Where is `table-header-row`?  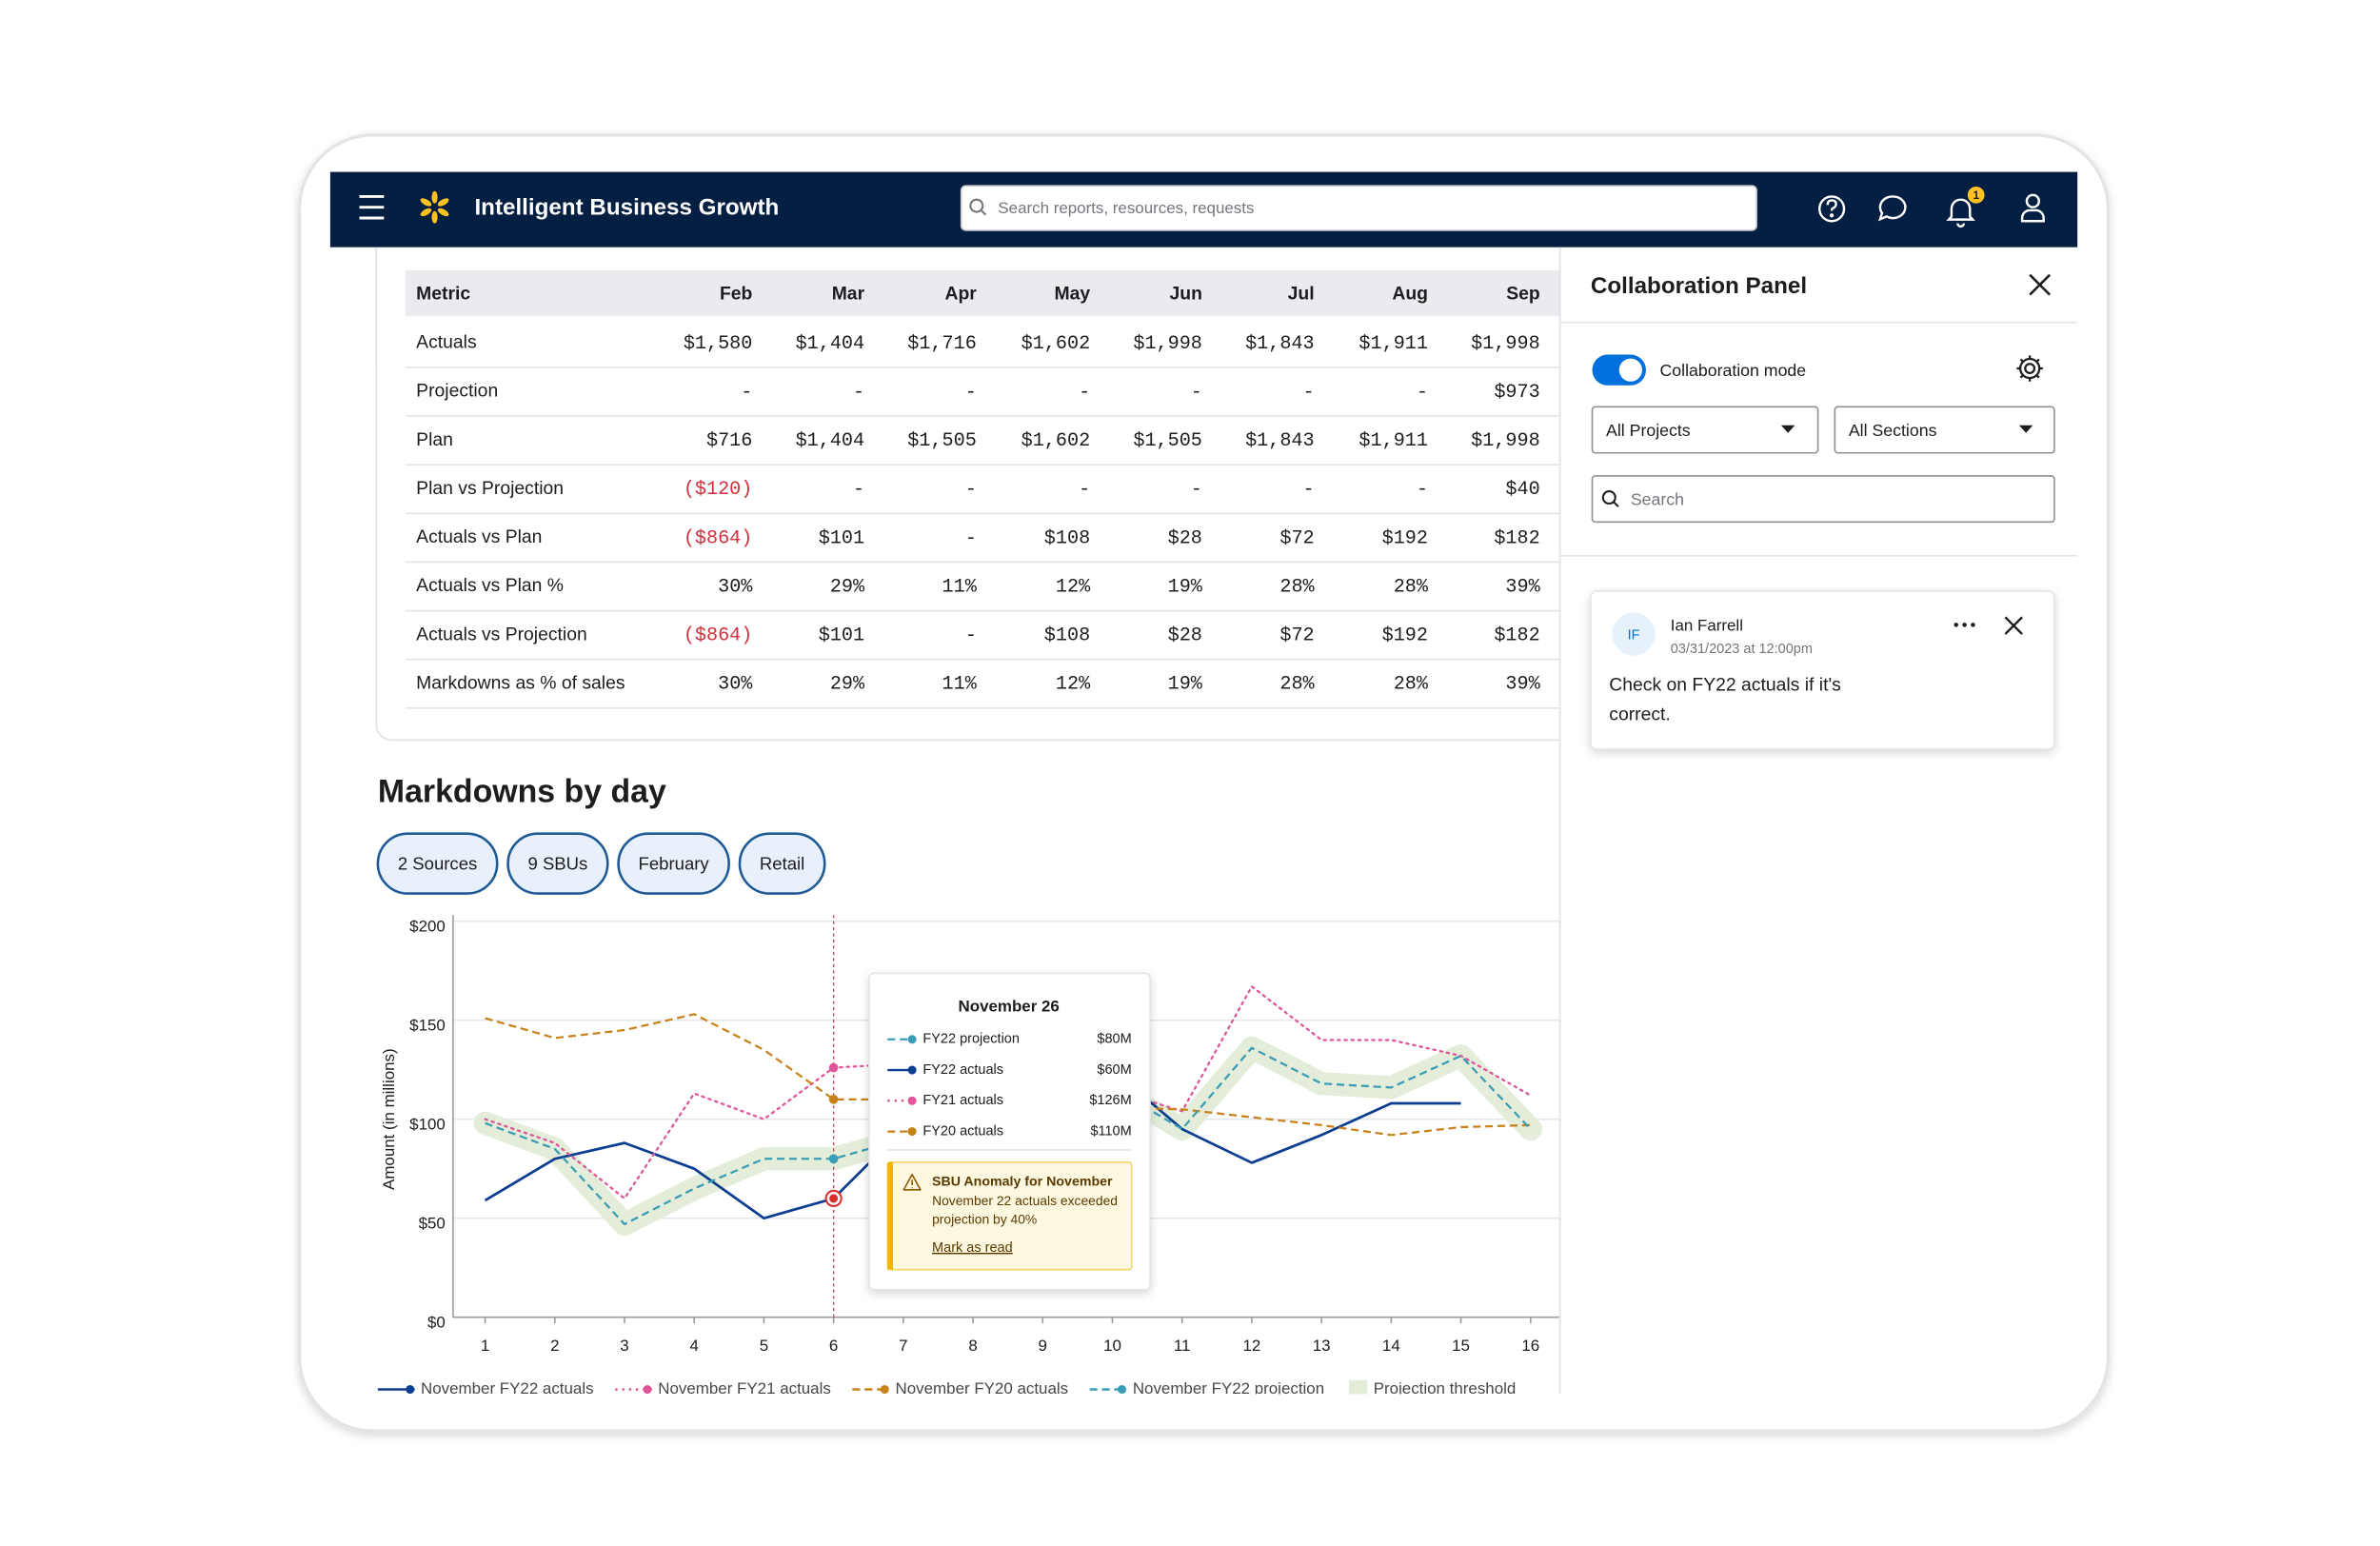 table-header-row is located at coordinates (982, 293).